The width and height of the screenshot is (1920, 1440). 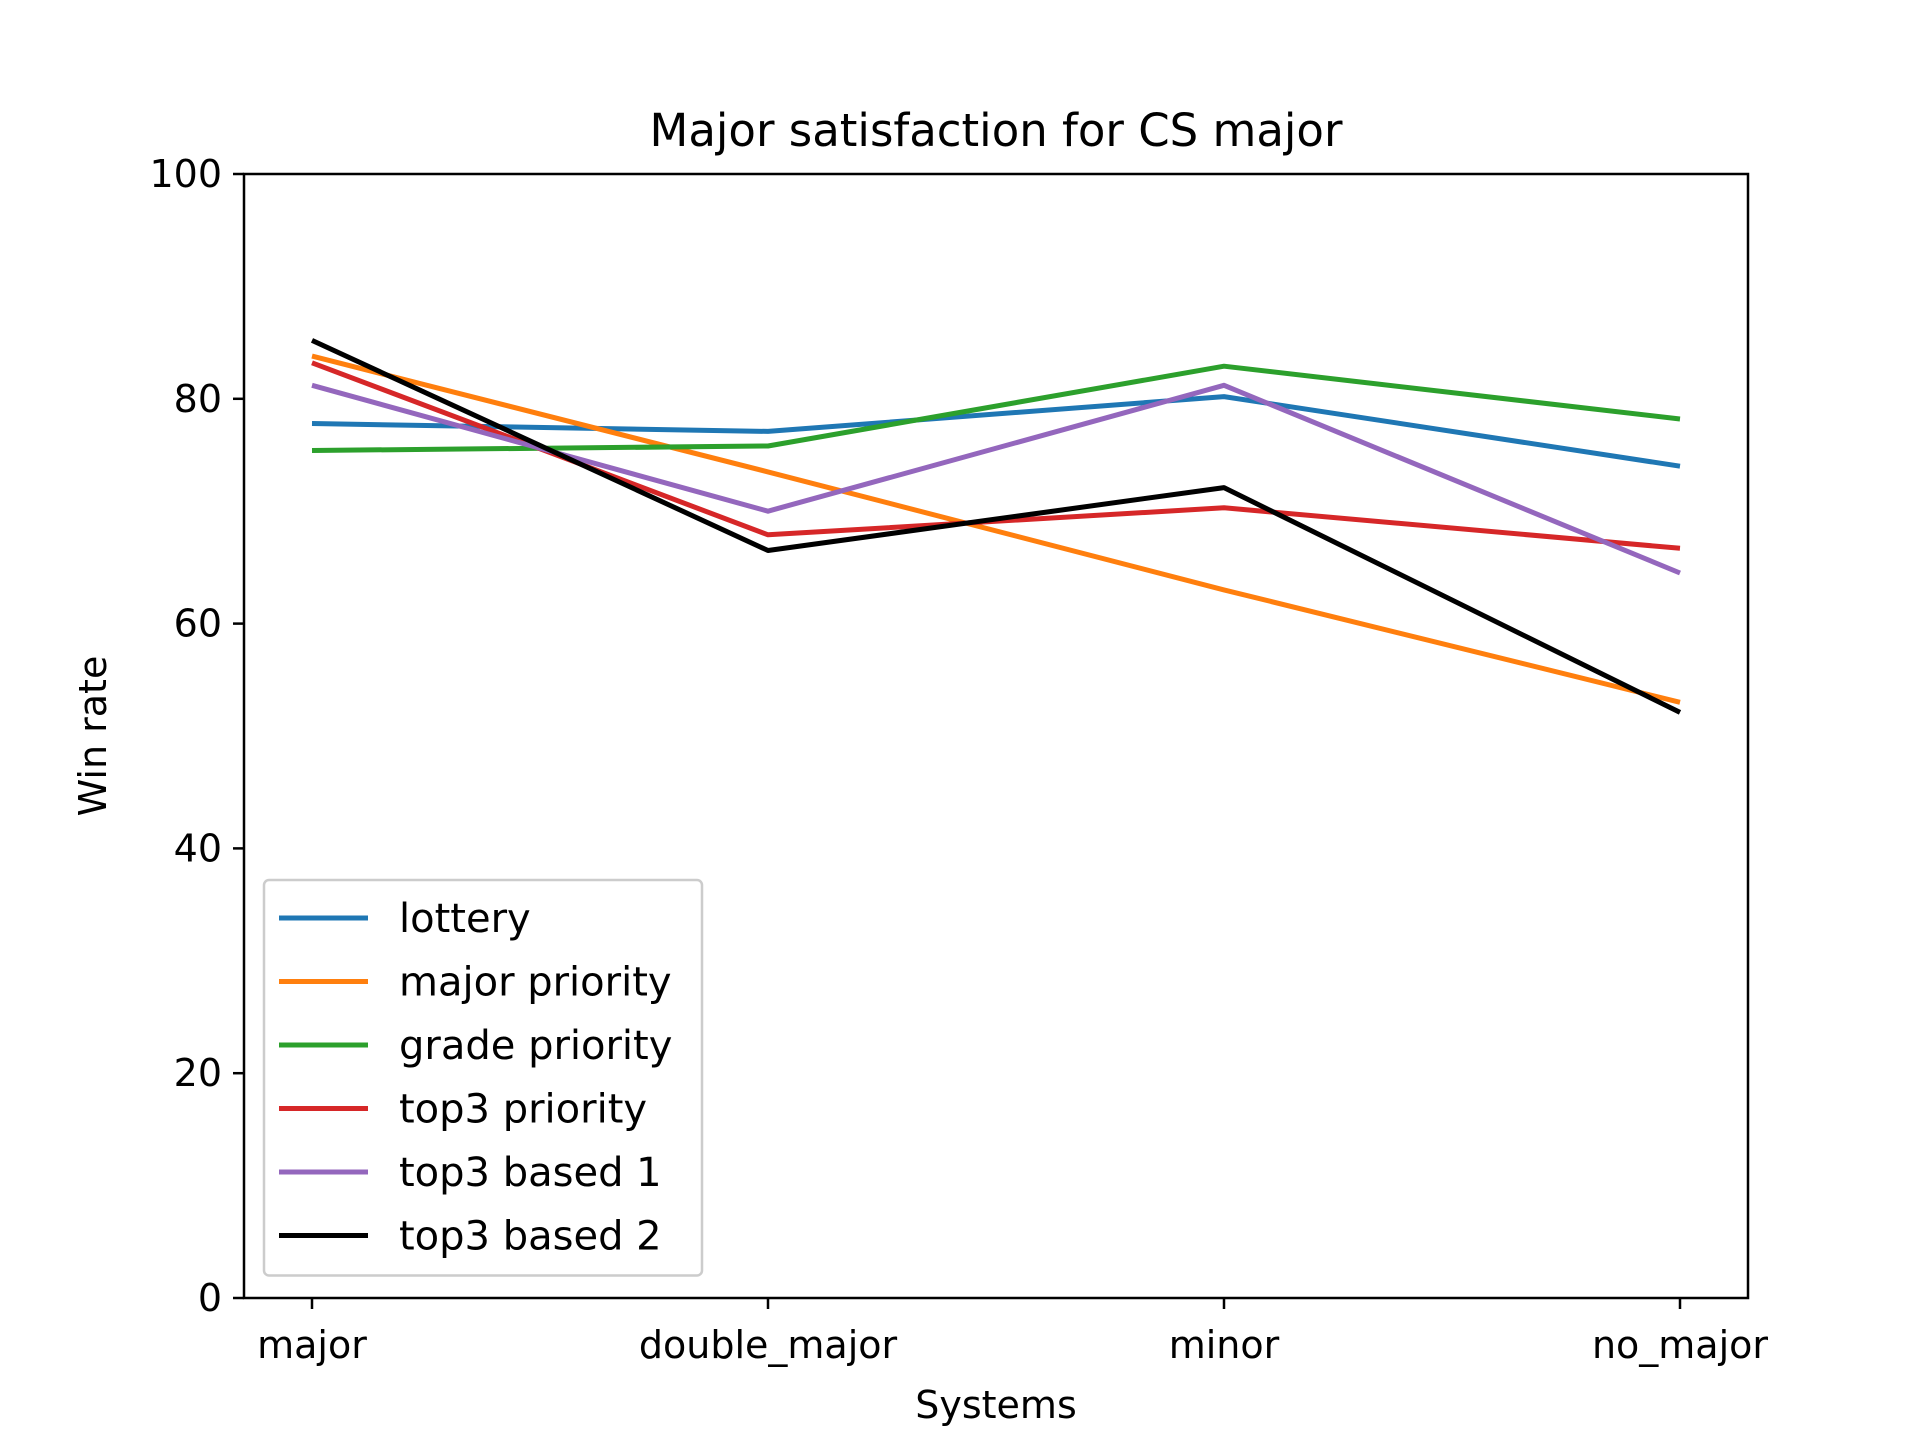 What do you see at coordinates (210, 1298) in the screenshot?
I see `y-tick-label: 0` at bounding box center [210, 1298].